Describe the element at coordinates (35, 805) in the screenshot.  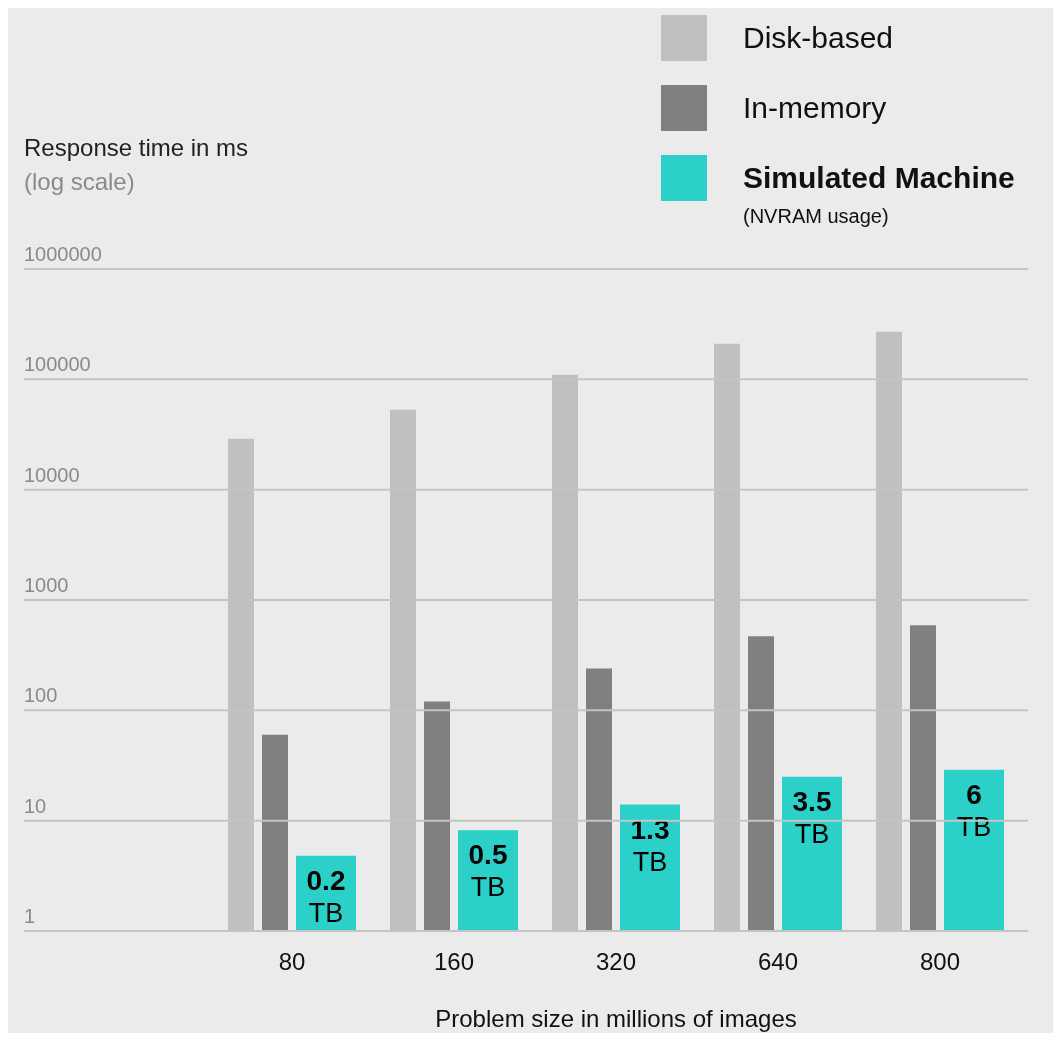
I see `y-tick-label: 10` at that location.